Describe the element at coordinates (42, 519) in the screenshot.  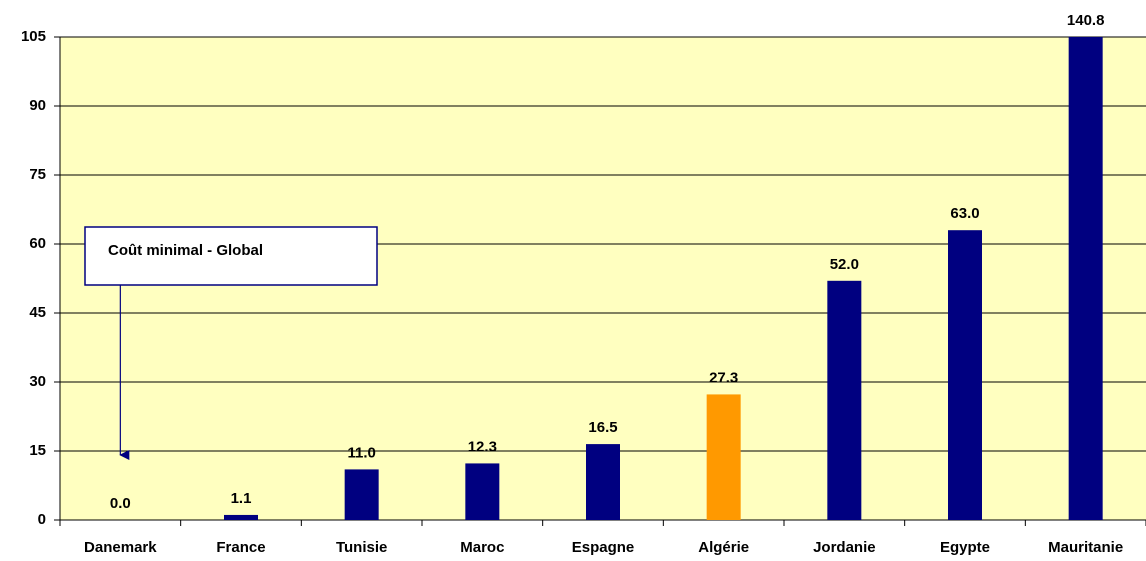
I see `y-tick-label: 0` at that location.